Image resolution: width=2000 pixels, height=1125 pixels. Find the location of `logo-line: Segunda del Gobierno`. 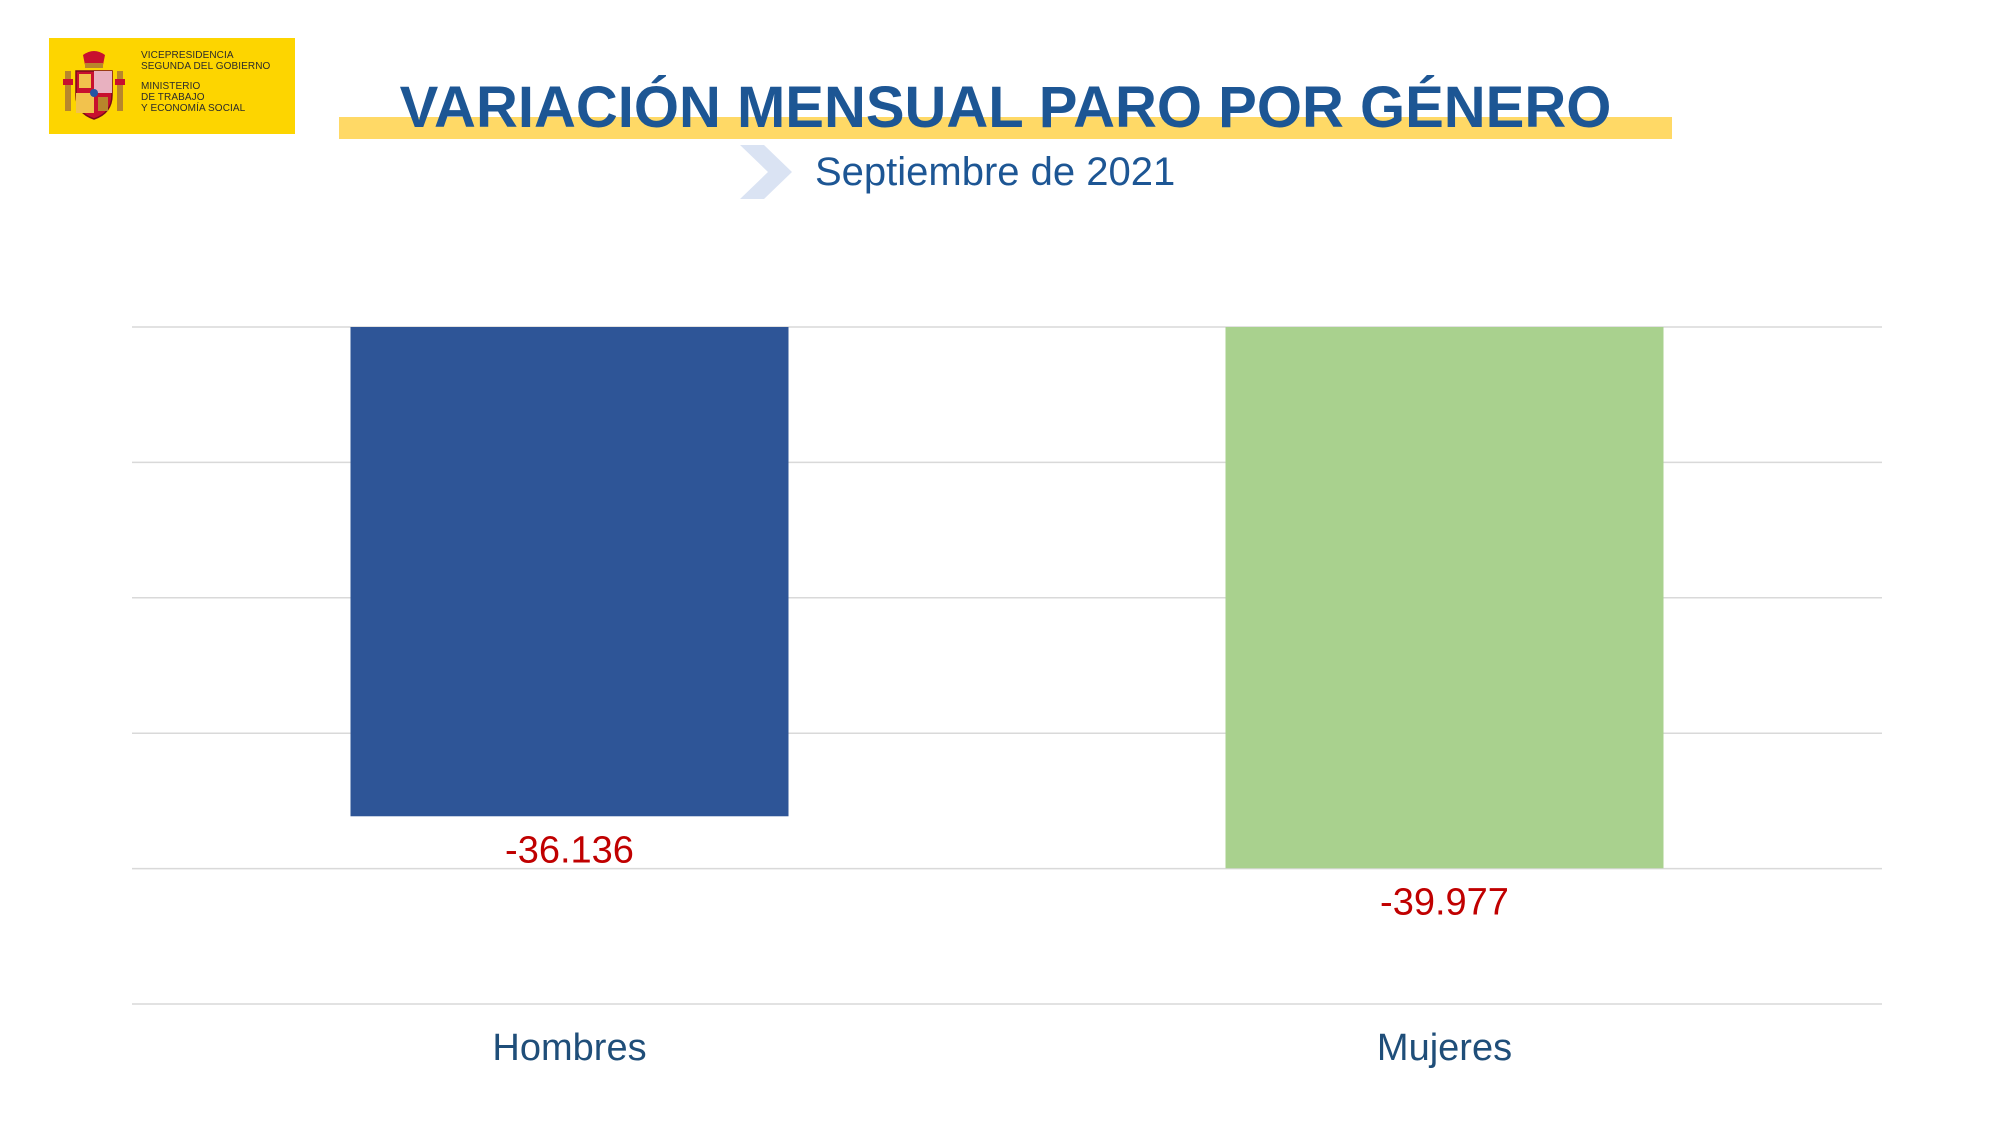

logo-line: Segunda del Gobierno is located at coordinates (206, 66).